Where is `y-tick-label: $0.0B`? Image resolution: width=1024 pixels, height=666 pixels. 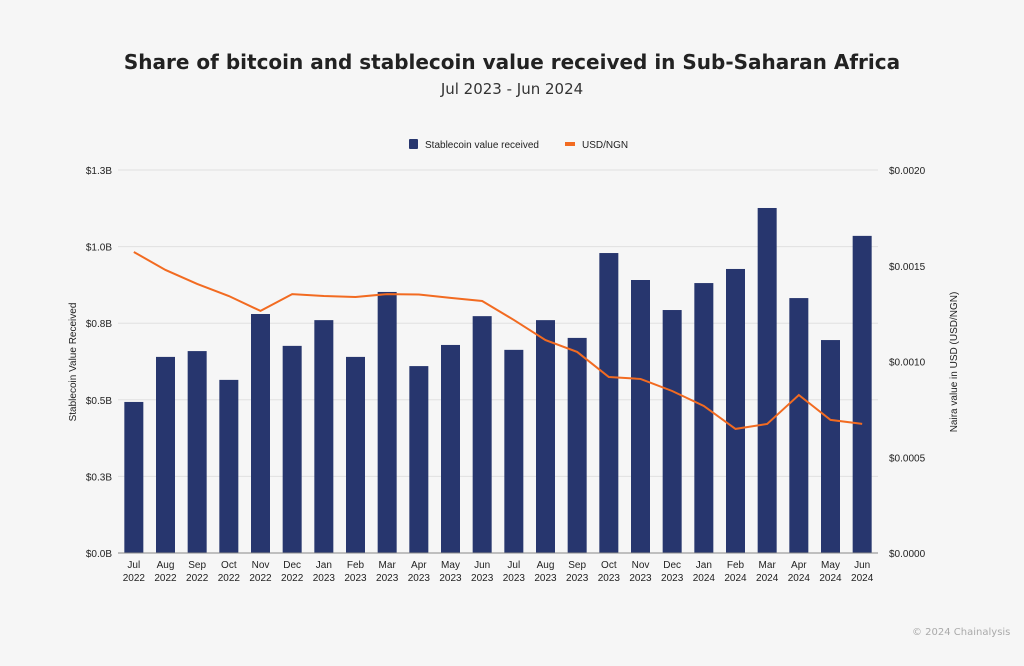 y-tick-label: $0.0B is located at coordinates (99, 554).